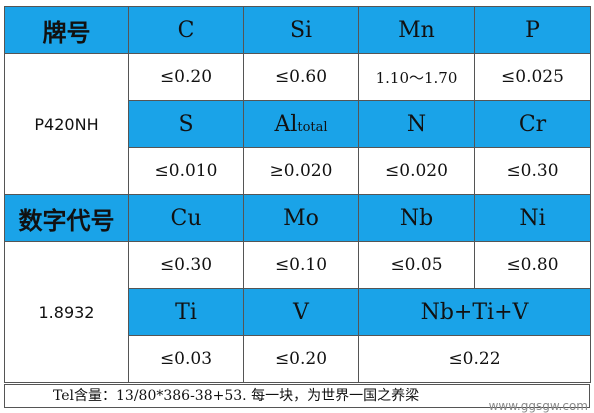 This screenshot has height=413, width=594. What do you see at coordinates (301, 312) in the screenshot?
I see `col-v: V` at bounding box center [301, 312].